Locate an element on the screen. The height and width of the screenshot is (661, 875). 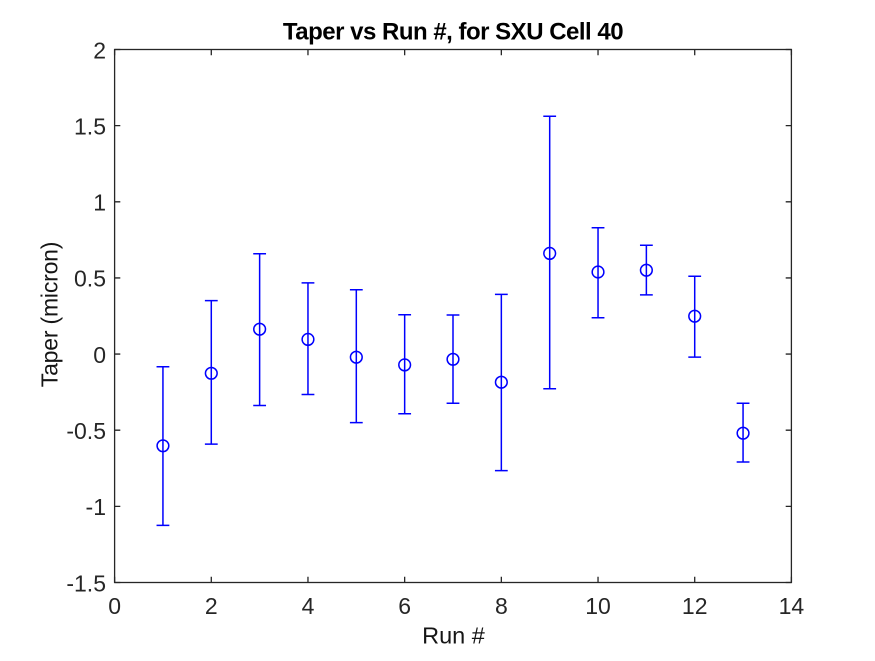
svg-text: 1 is located at coordinates (99, 203).